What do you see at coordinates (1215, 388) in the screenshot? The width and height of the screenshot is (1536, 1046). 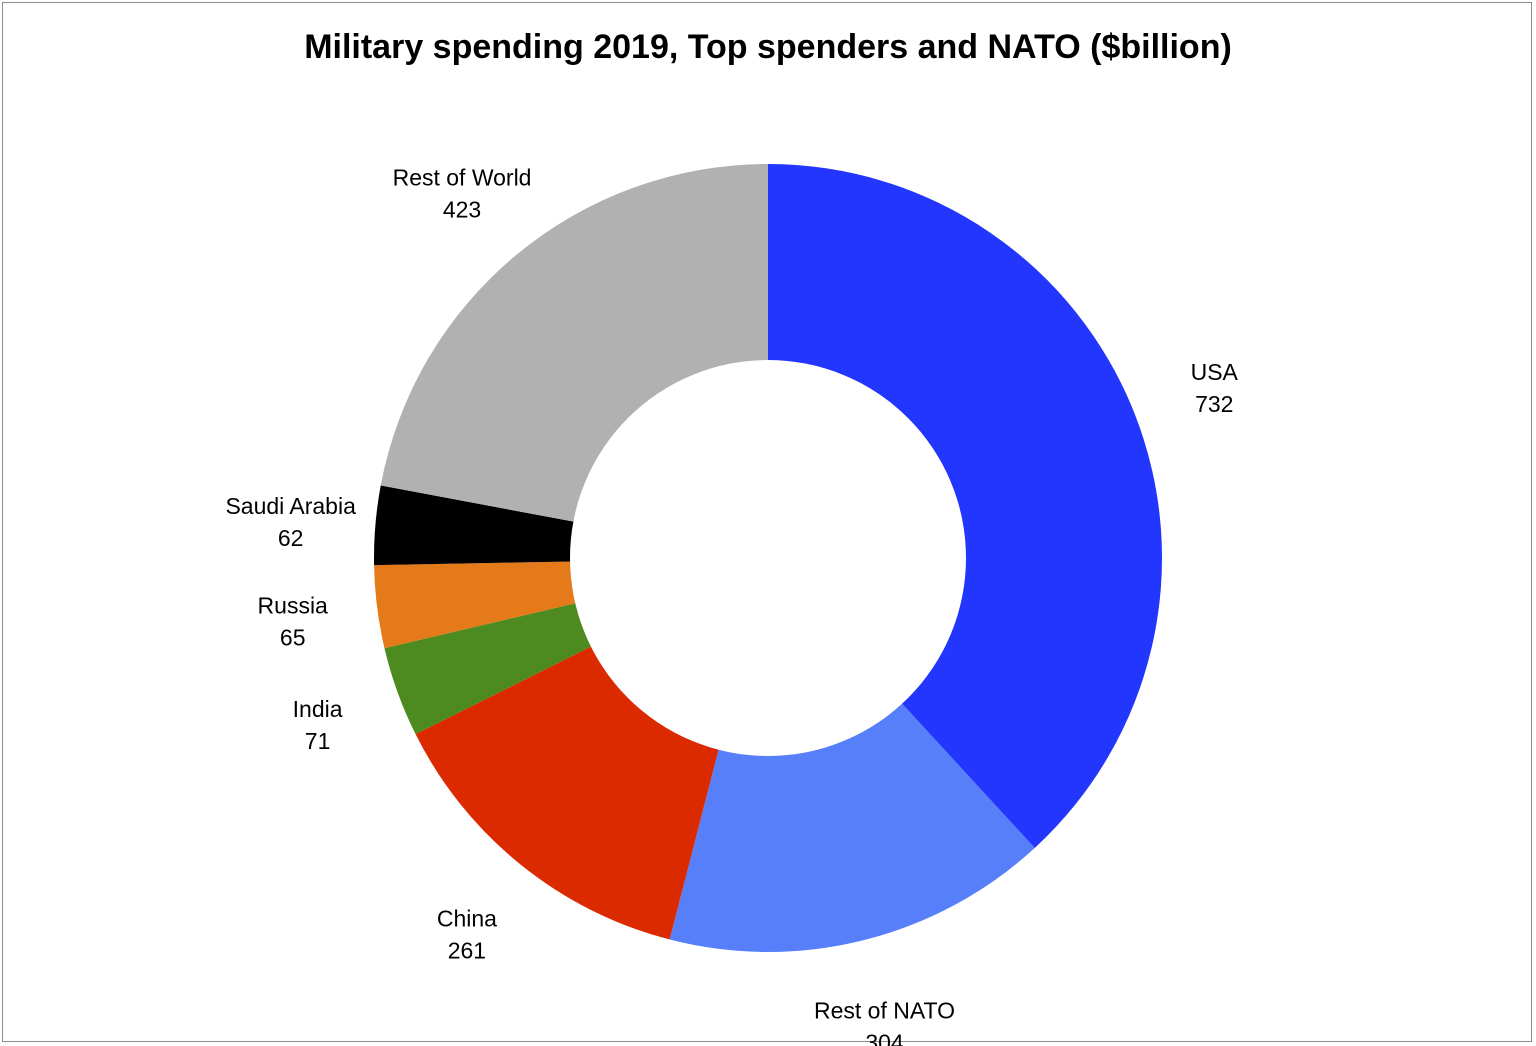 I see `data-label-usa: USA 732` at bounding box center [1215, 388].